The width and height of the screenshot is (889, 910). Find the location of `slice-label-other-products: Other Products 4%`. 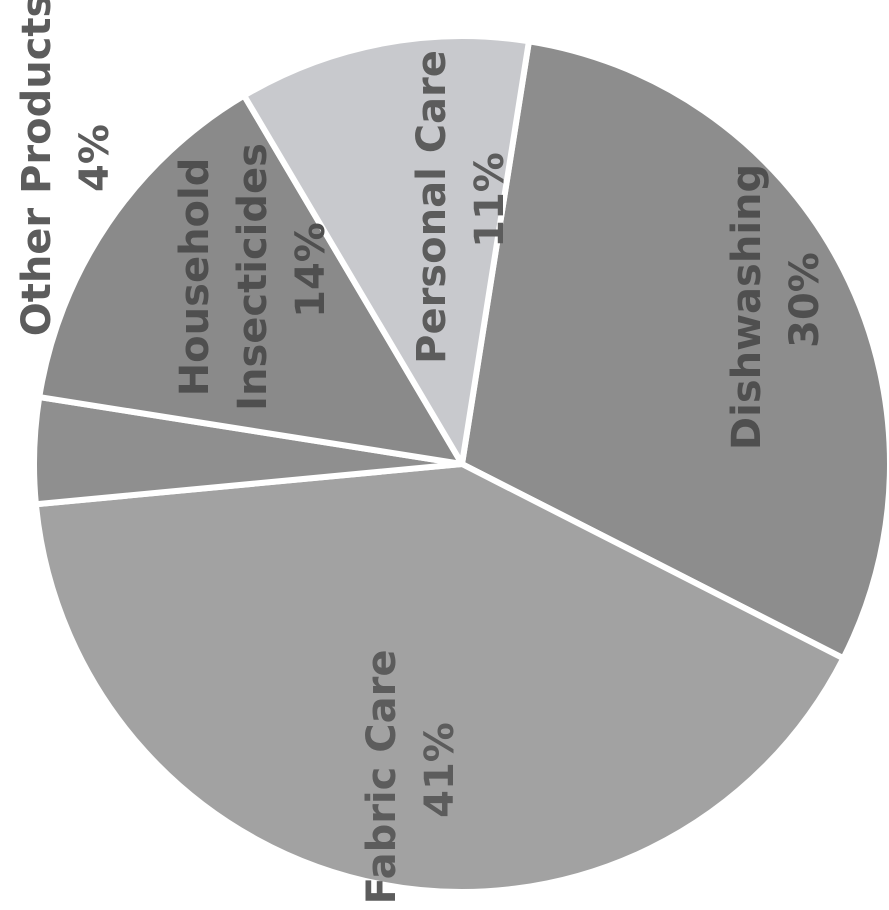

slice-label-other-products: Other Products 4% is located at coordinates (66, 168).